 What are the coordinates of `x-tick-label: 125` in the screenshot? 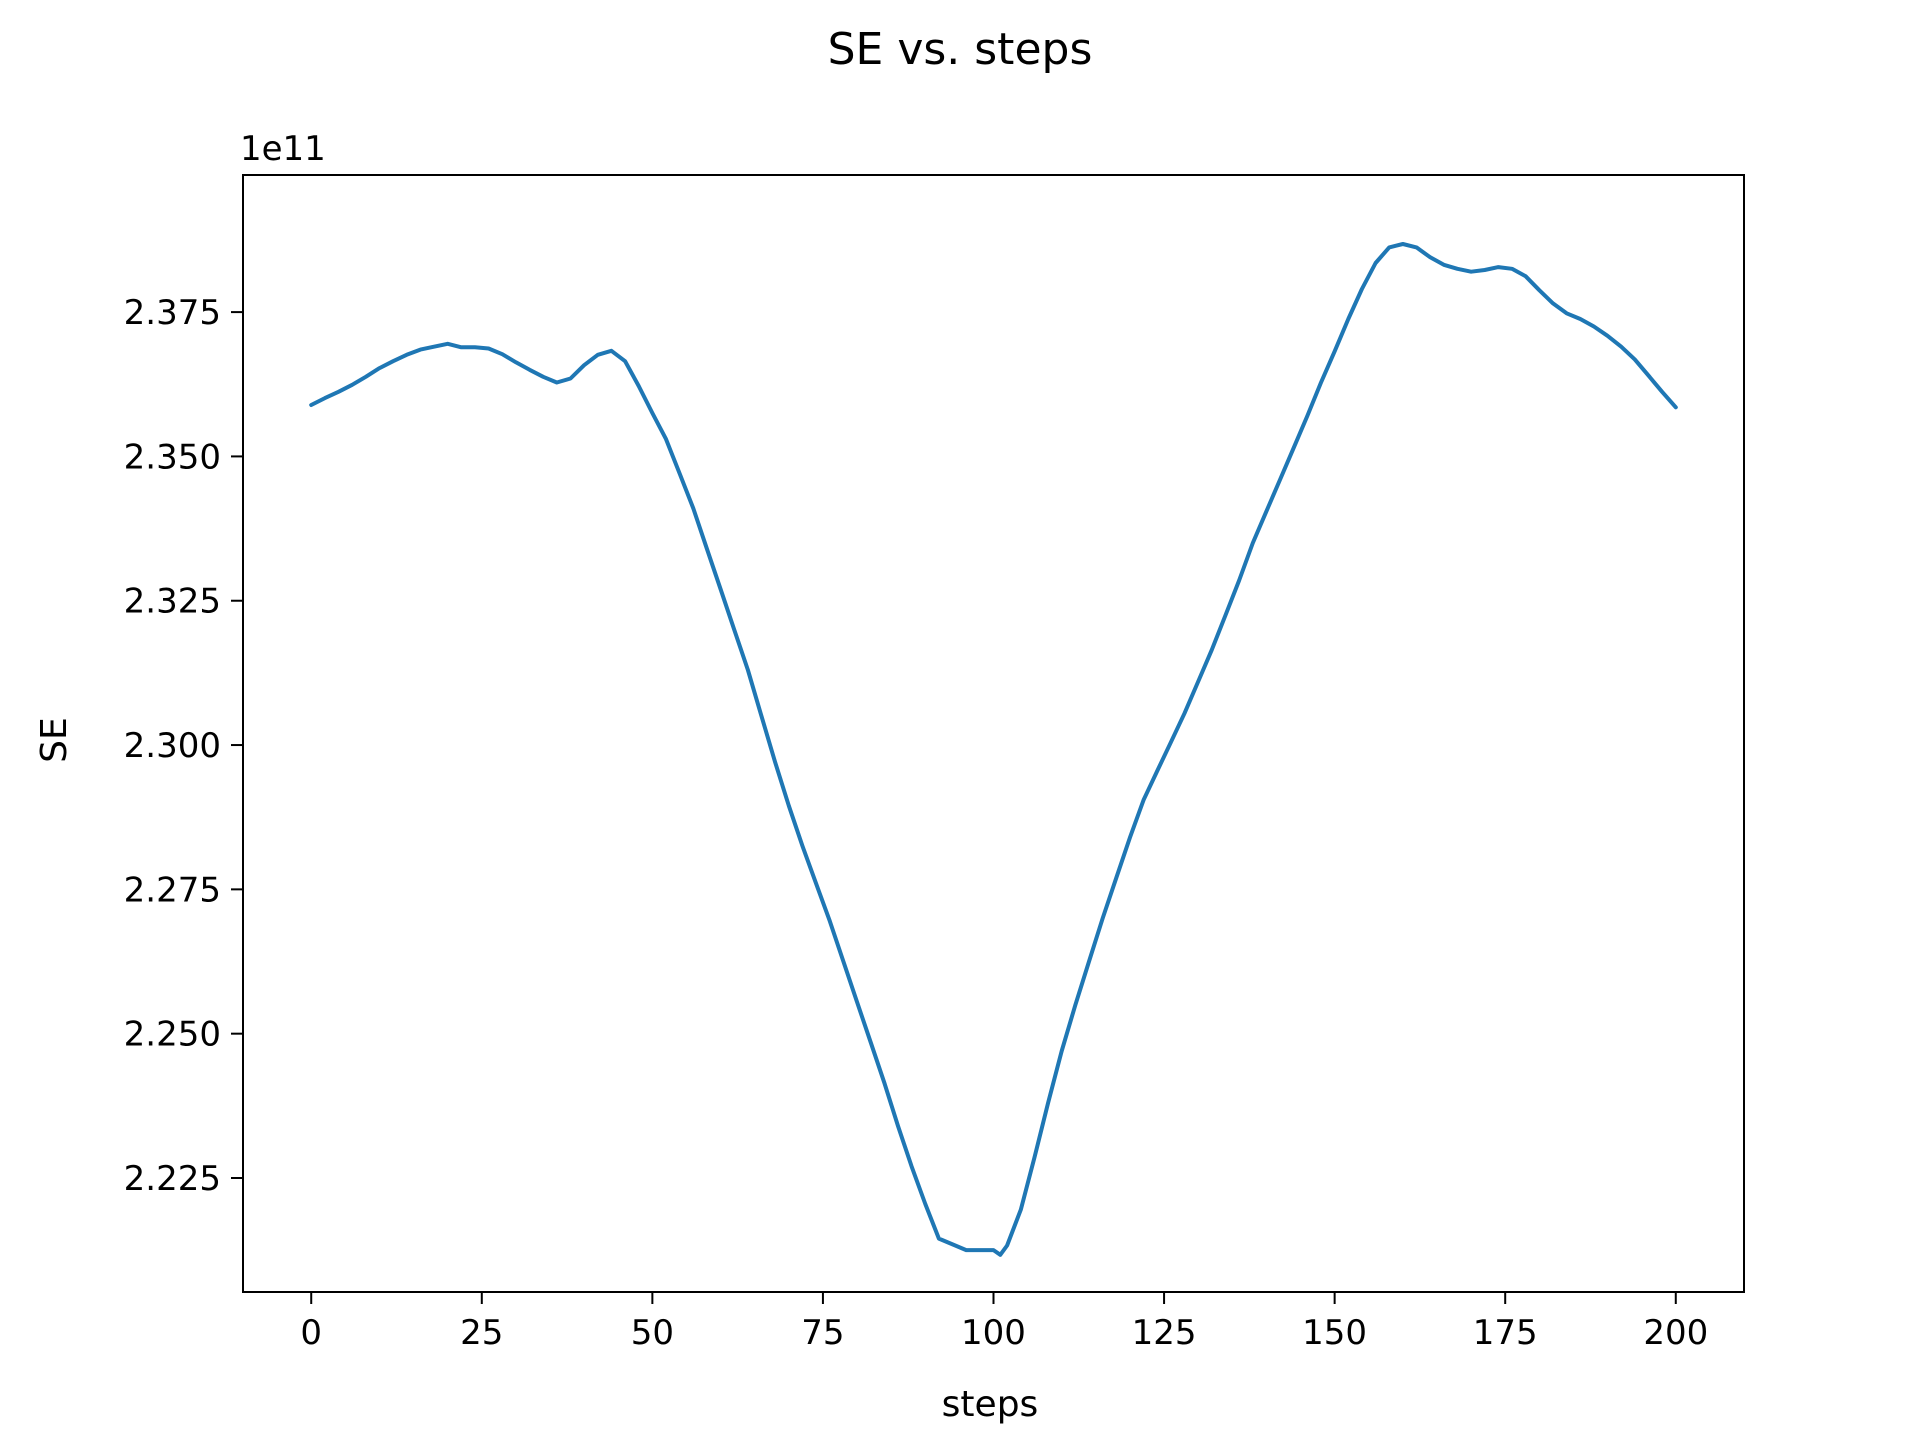 It's located at (1164, 1333).